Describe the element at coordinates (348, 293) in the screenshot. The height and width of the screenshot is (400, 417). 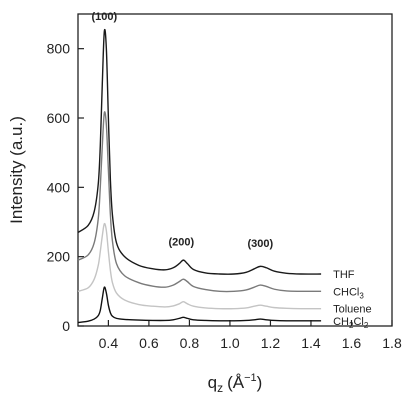
I see `series-label-chcl3: CHCl3` at that location.